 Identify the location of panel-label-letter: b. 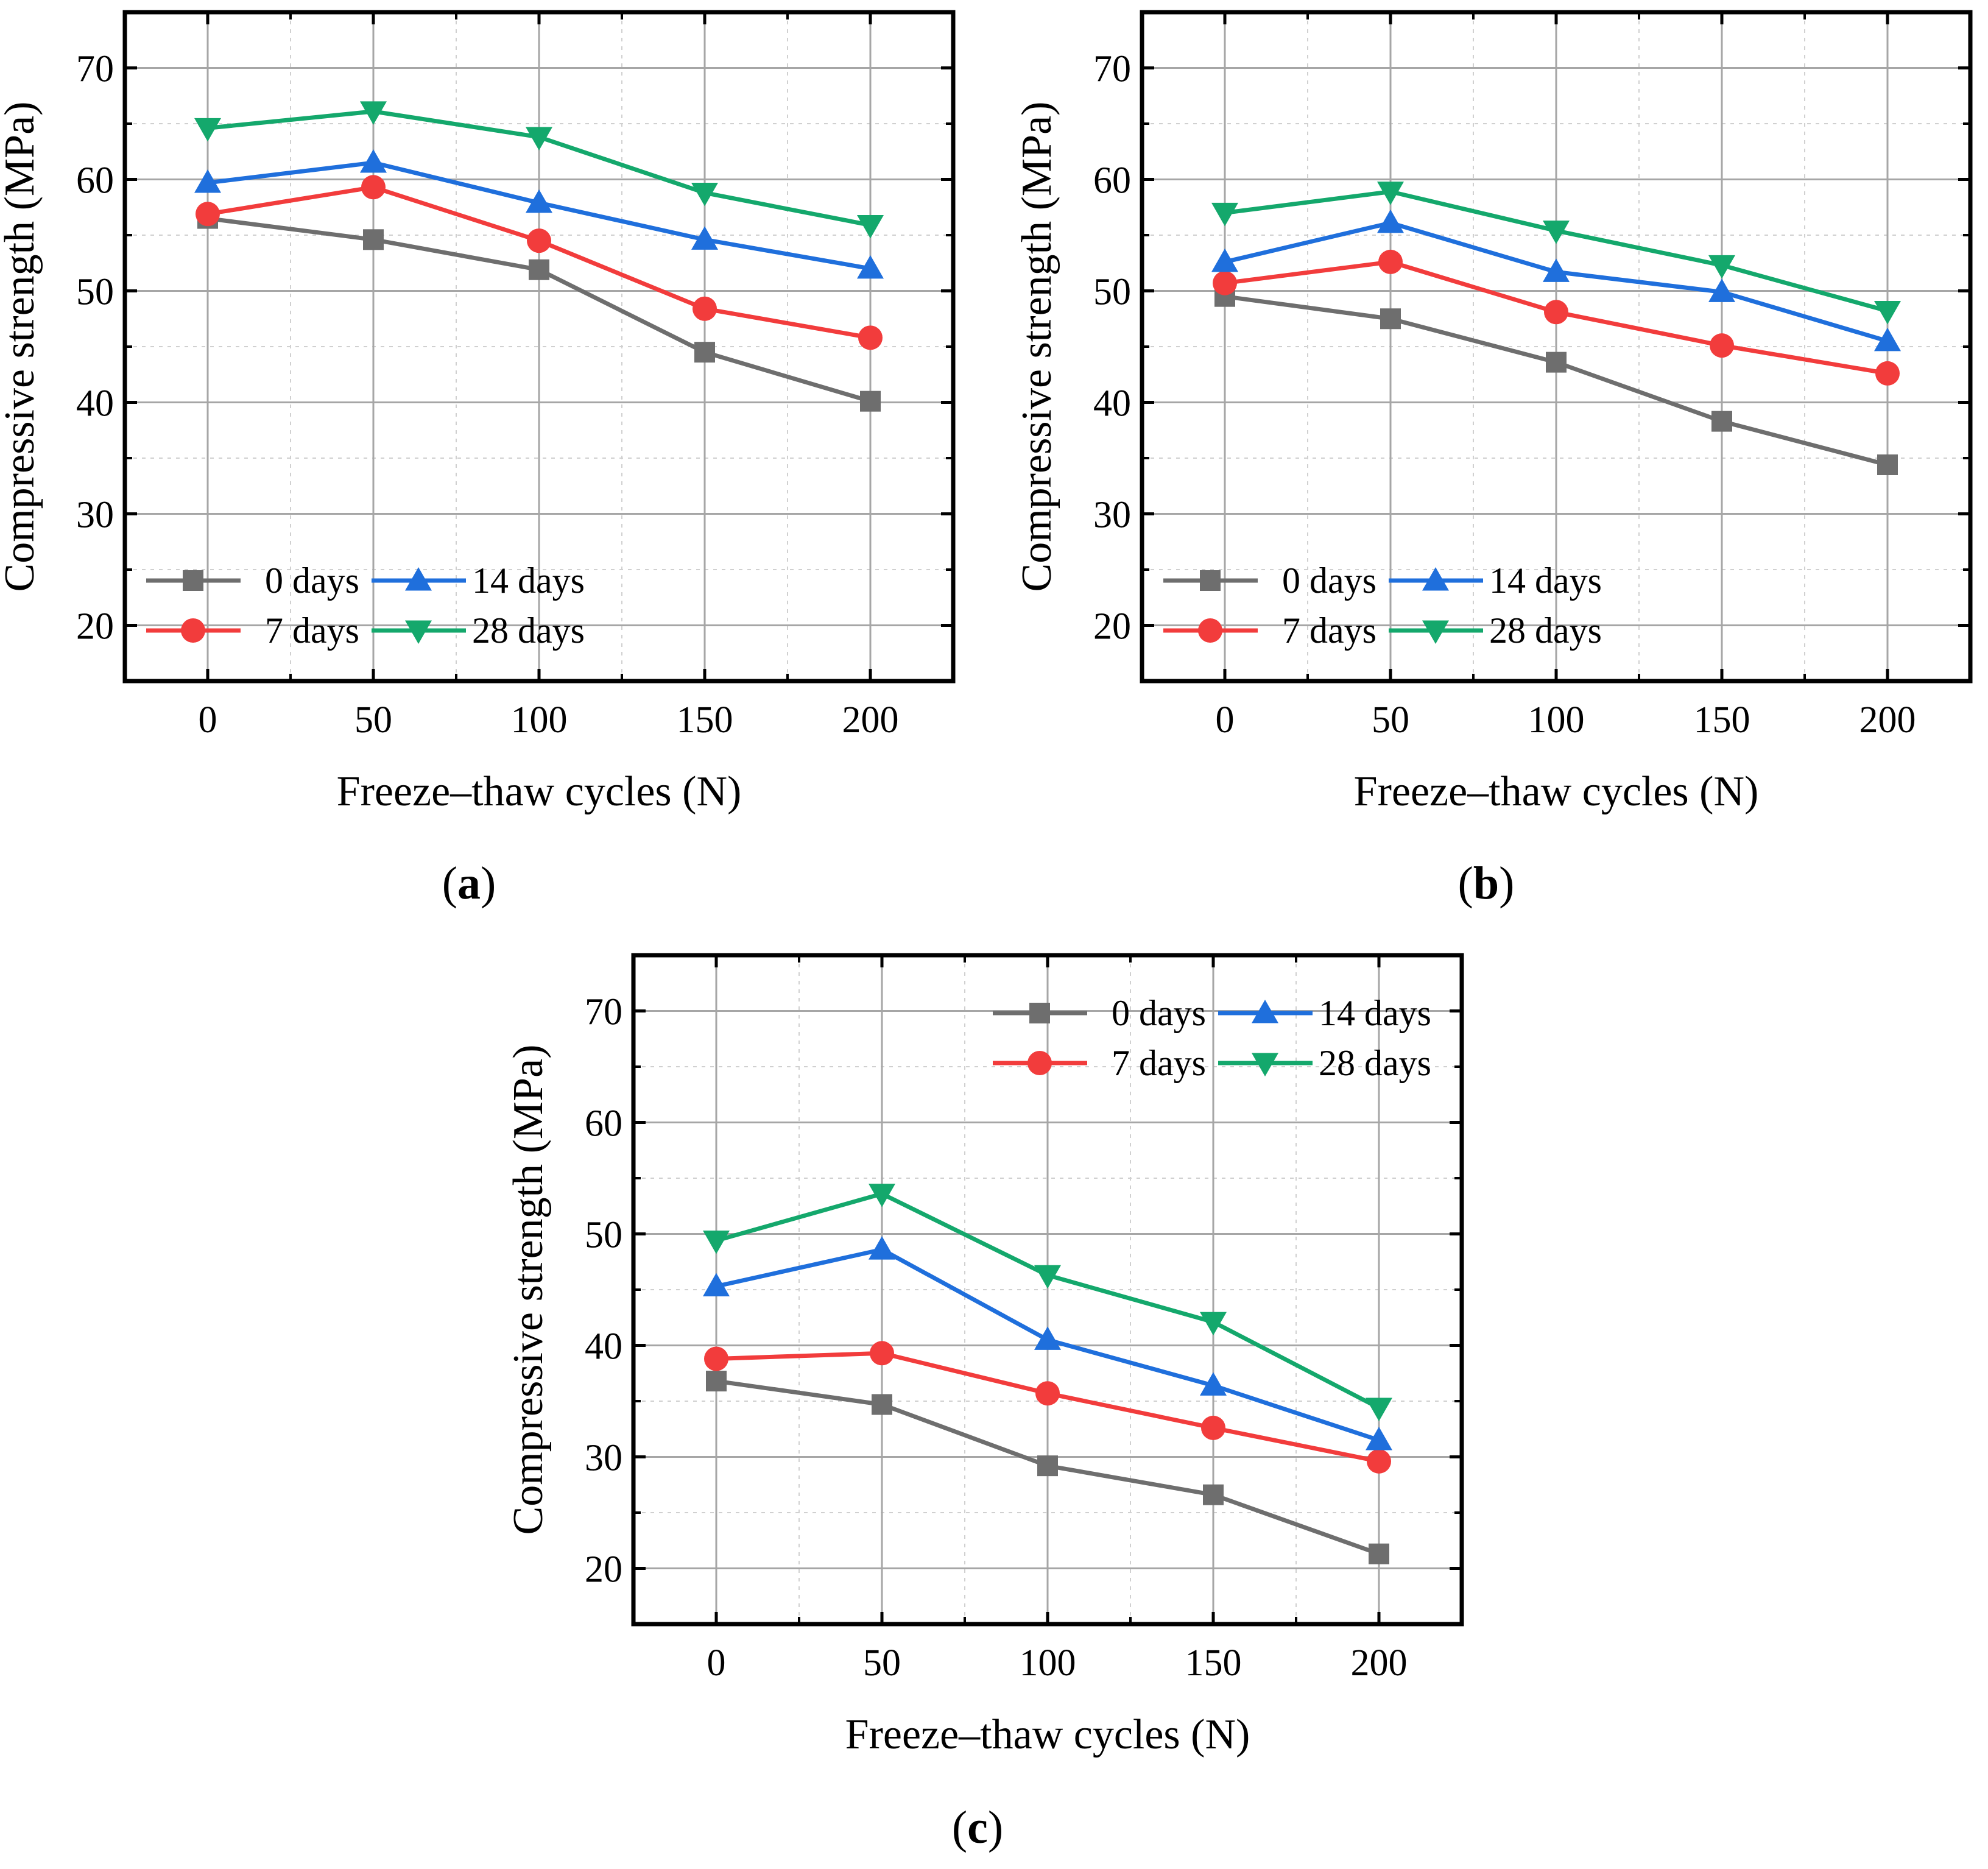
(1486, 884).